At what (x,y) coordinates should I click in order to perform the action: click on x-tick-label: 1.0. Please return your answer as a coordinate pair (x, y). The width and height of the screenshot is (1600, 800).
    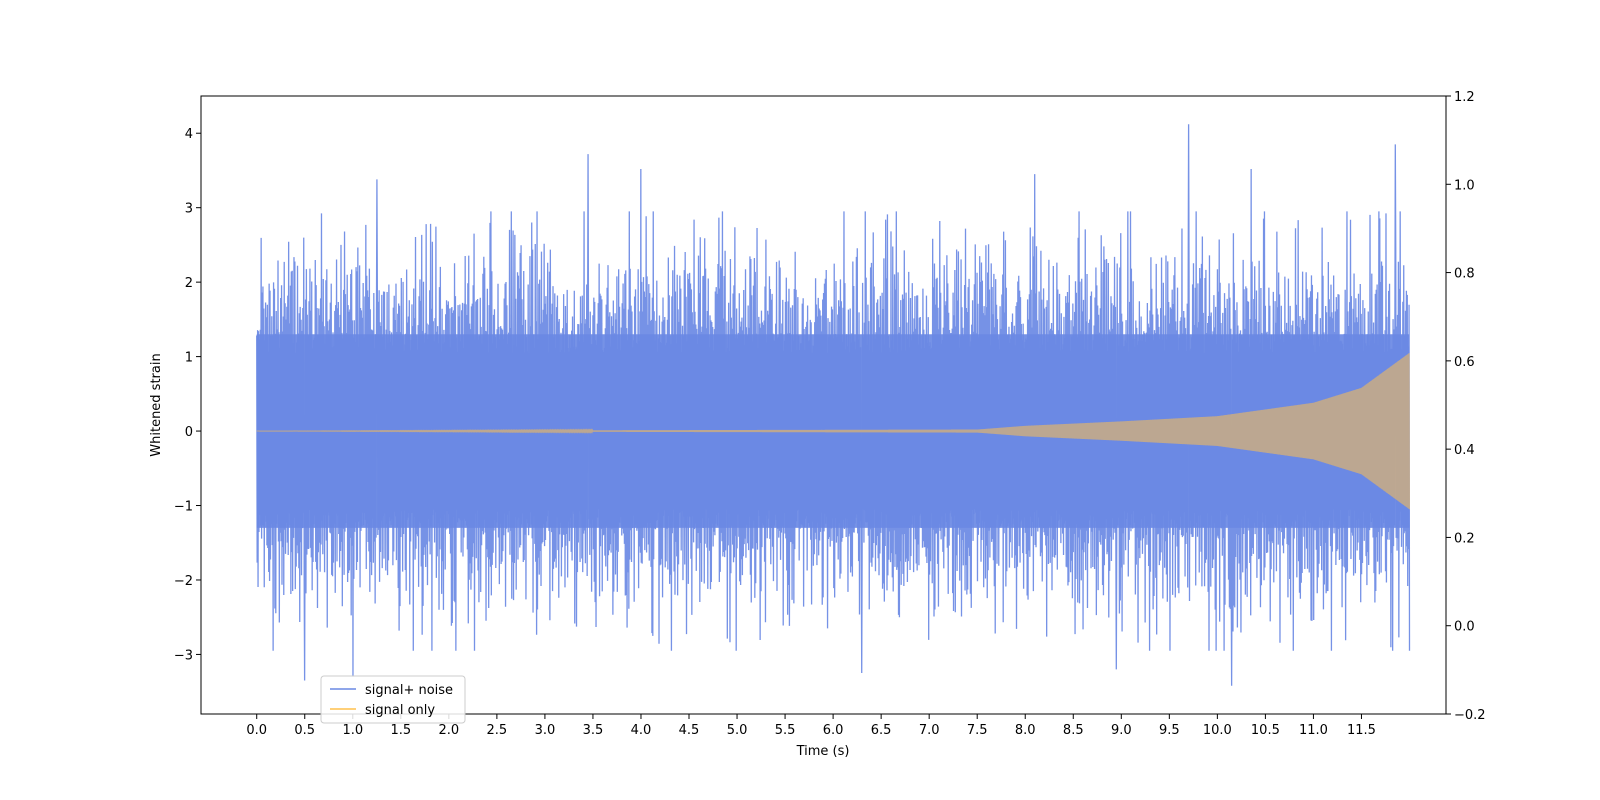
    Looking at the image, I should click on (352, 730).